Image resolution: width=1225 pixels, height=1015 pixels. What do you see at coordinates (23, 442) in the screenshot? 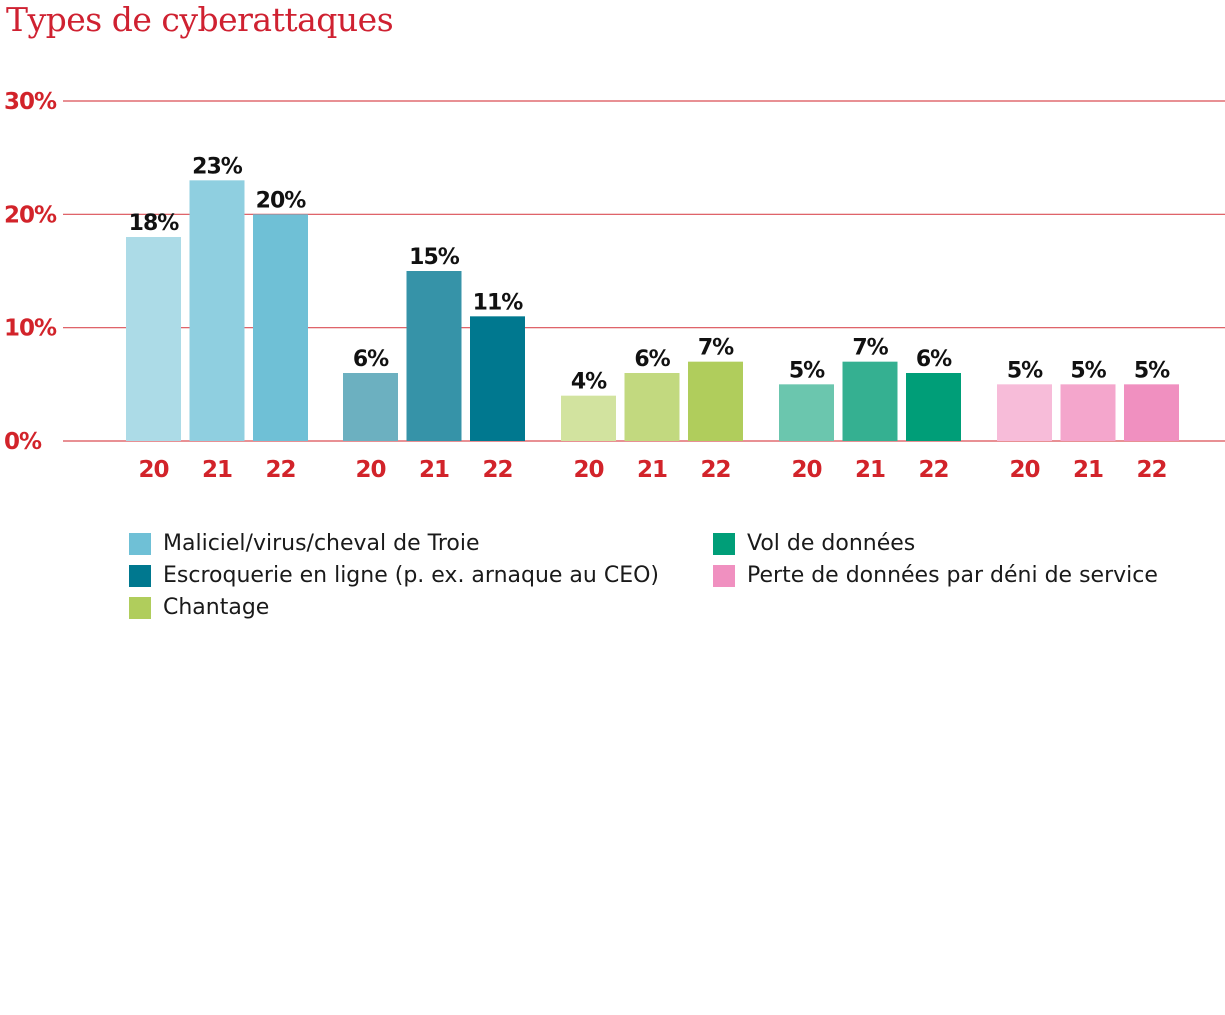
I see `y-tick-label: 0%` at bounding box center [23, 442].